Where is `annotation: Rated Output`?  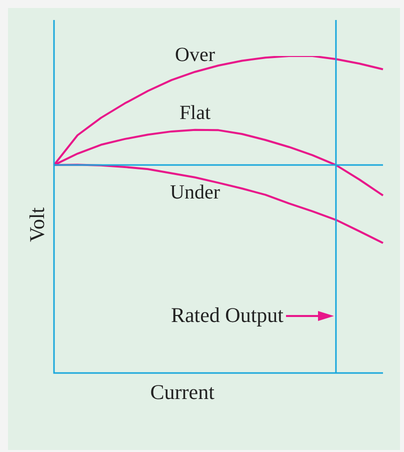
annotation: Rated Output is located at coordinates (227, 315).